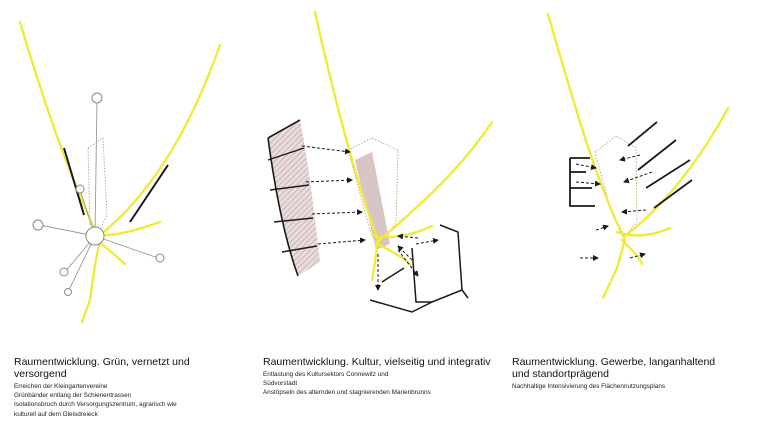  Describe the element at coordinates (61, 386) in the screenshot. I see `caption-line: Erreichen der Kleingartenvereine` at that location.